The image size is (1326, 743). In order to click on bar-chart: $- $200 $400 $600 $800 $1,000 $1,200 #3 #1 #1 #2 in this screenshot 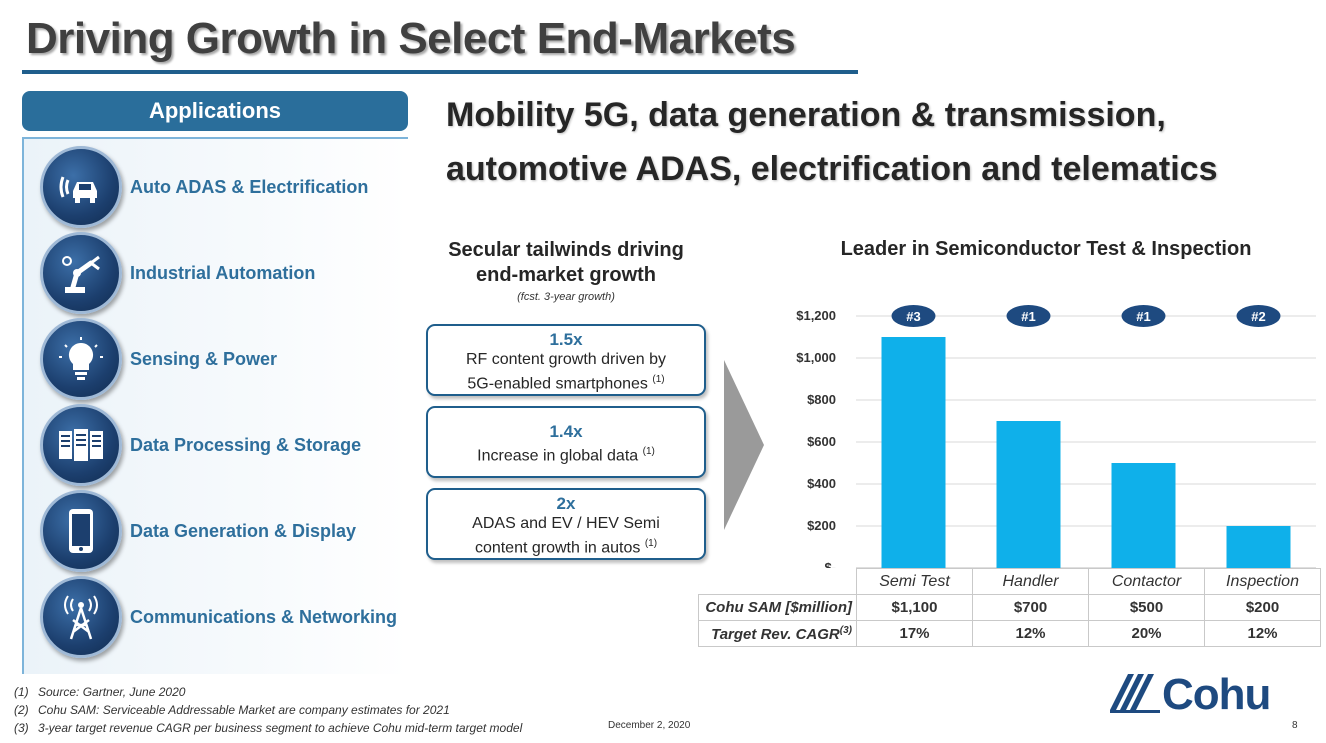, I will do `click(1056, 436)`.